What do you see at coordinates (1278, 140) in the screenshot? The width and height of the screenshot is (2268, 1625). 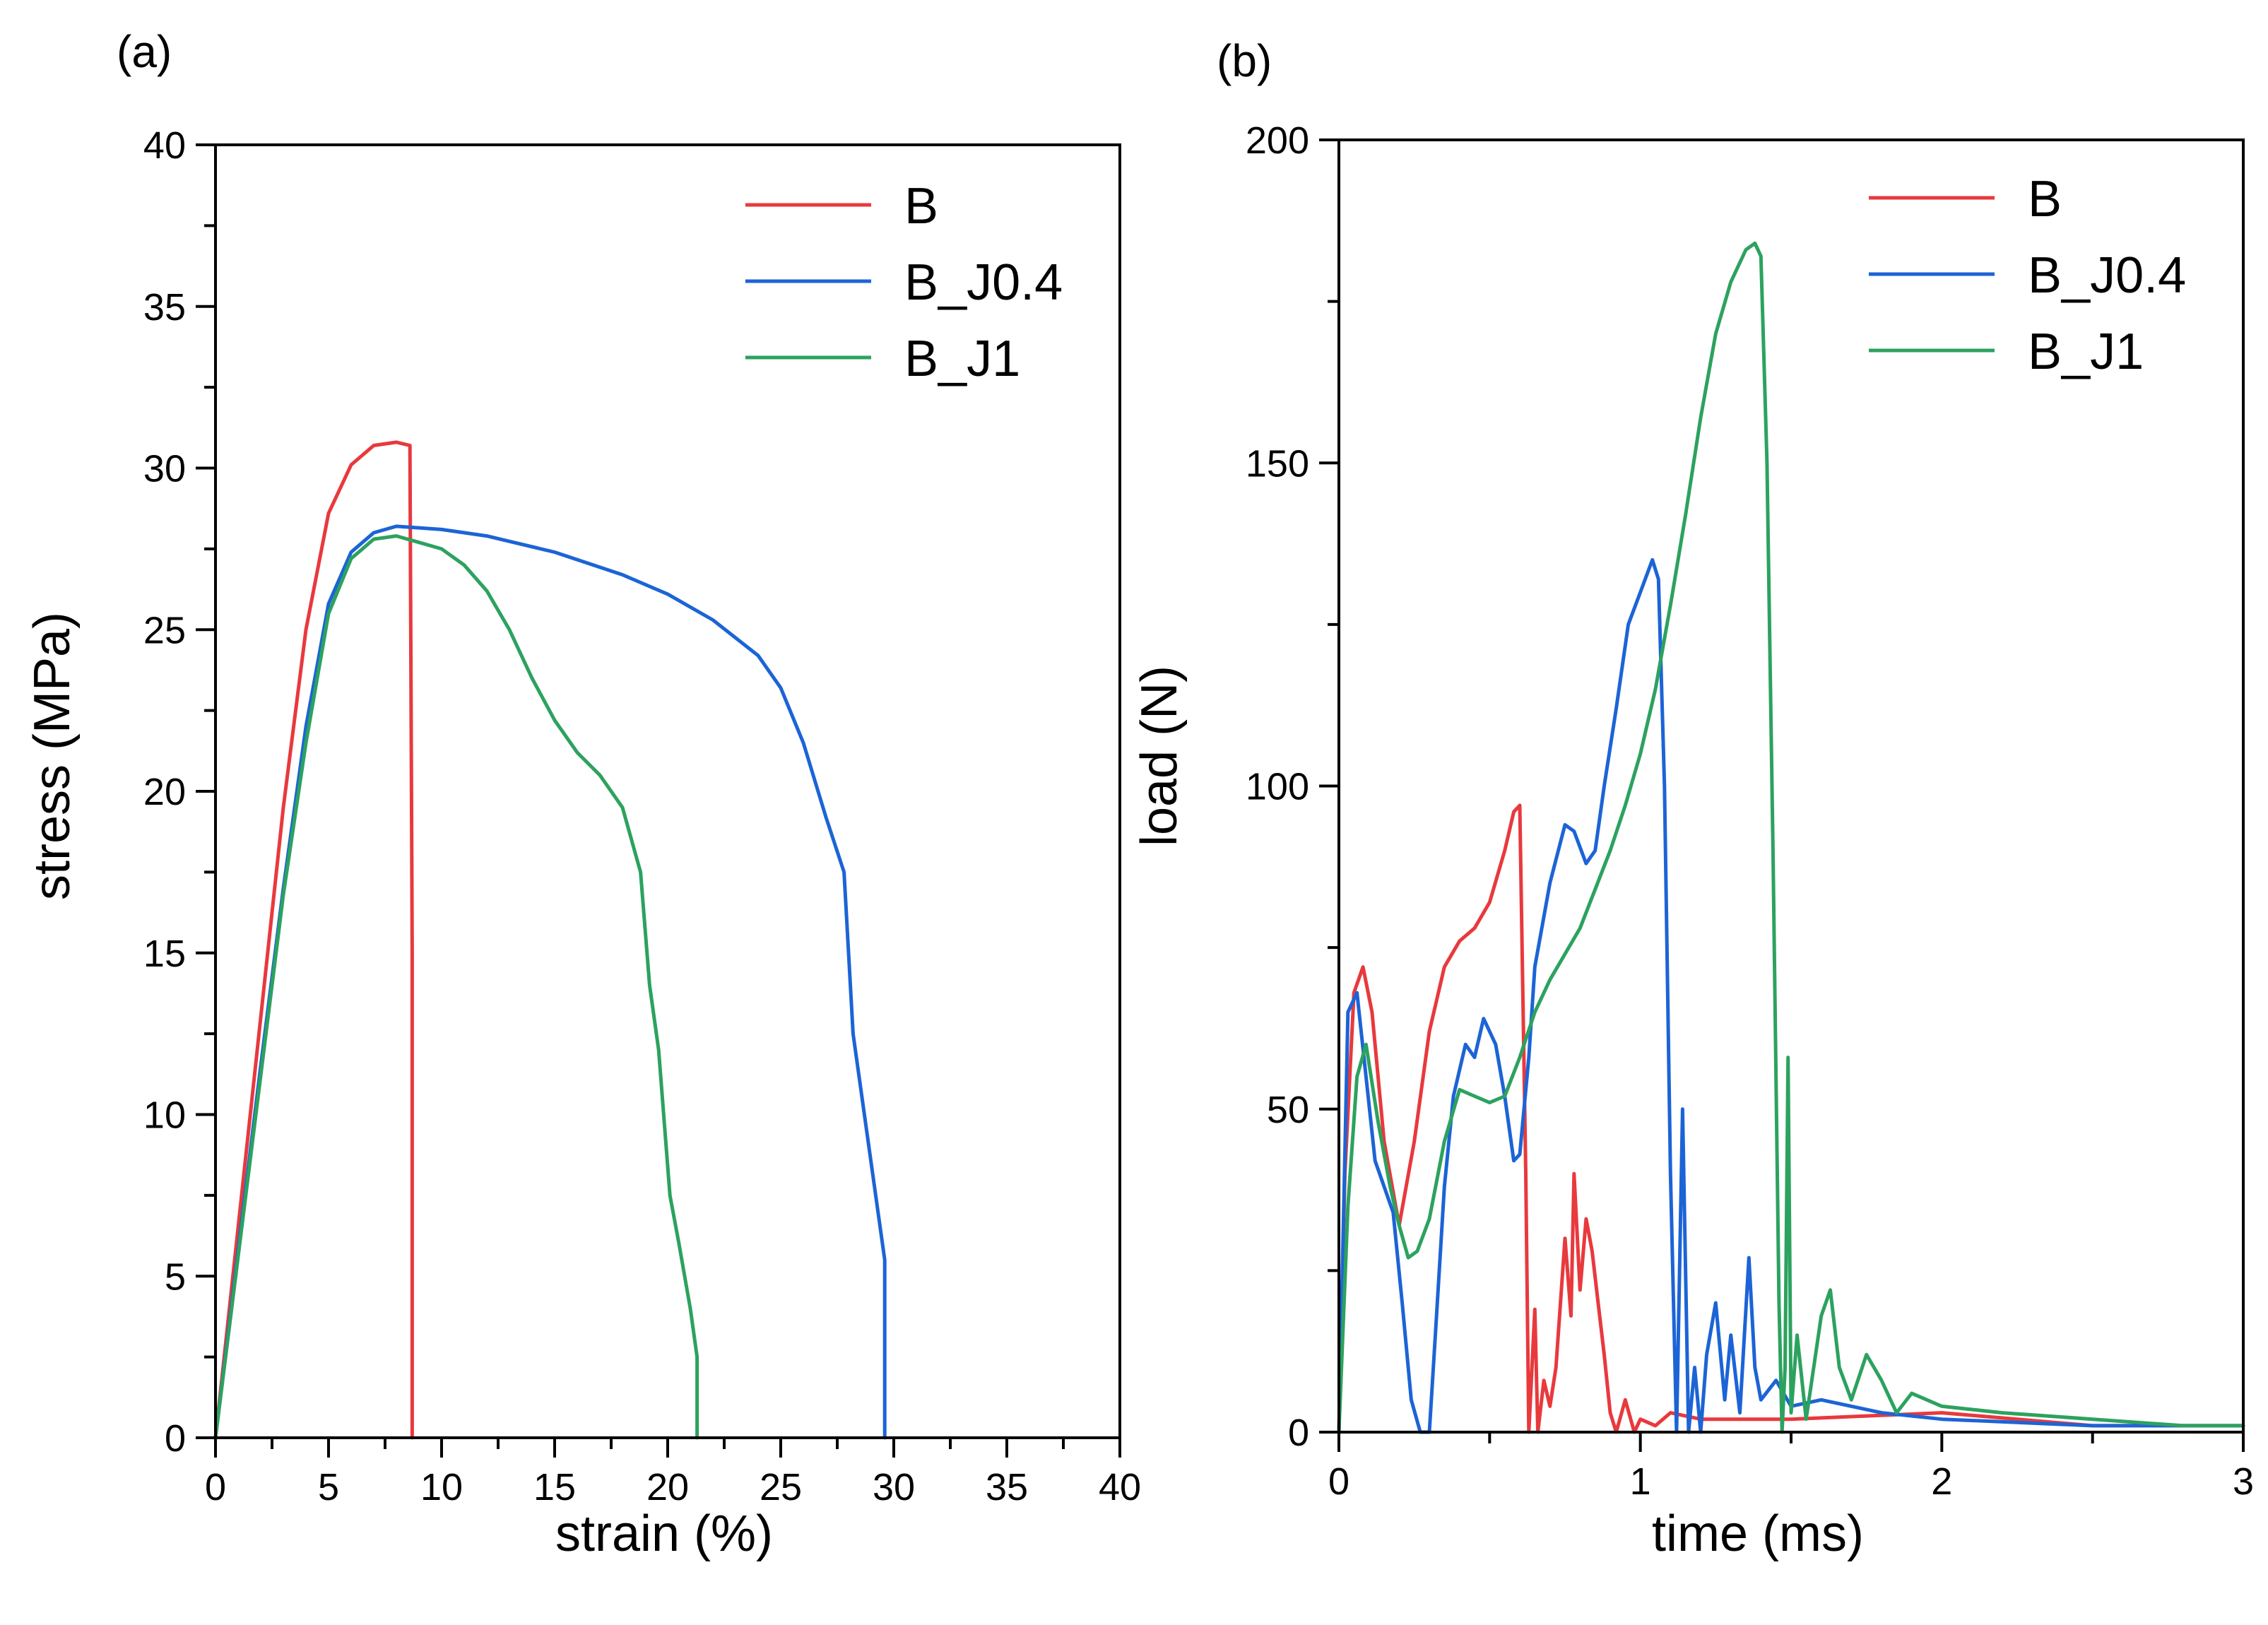 I see `y-tick-label-b: 200` at bounding box center [1278, 140].